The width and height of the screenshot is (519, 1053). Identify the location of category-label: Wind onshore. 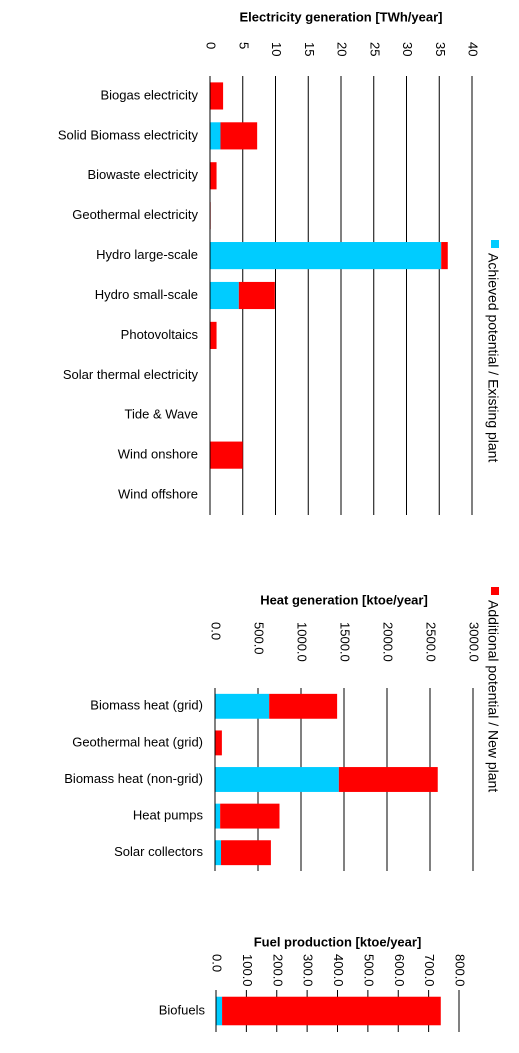
(158, 454).